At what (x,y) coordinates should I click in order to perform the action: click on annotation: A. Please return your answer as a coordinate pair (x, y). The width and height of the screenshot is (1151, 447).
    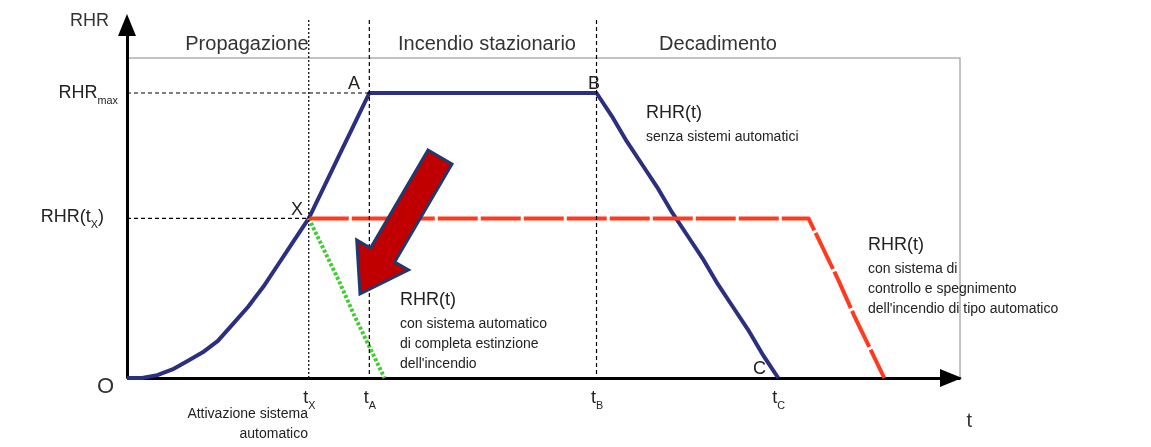
    Looking at the image, I should click on (353, 83).